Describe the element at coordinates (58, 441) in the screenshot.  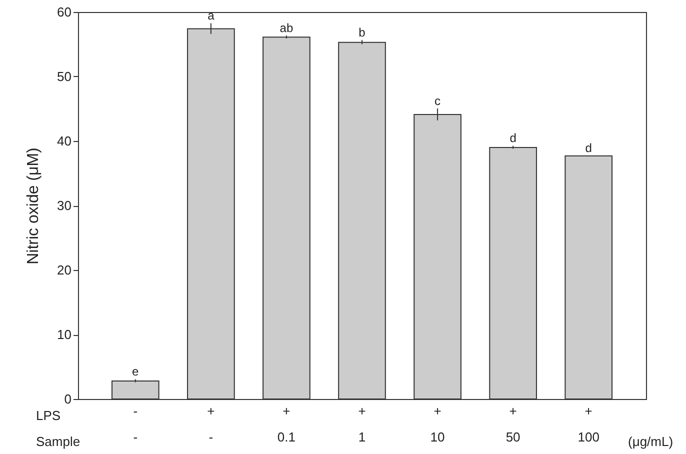
I see `text: Sample` at that location.